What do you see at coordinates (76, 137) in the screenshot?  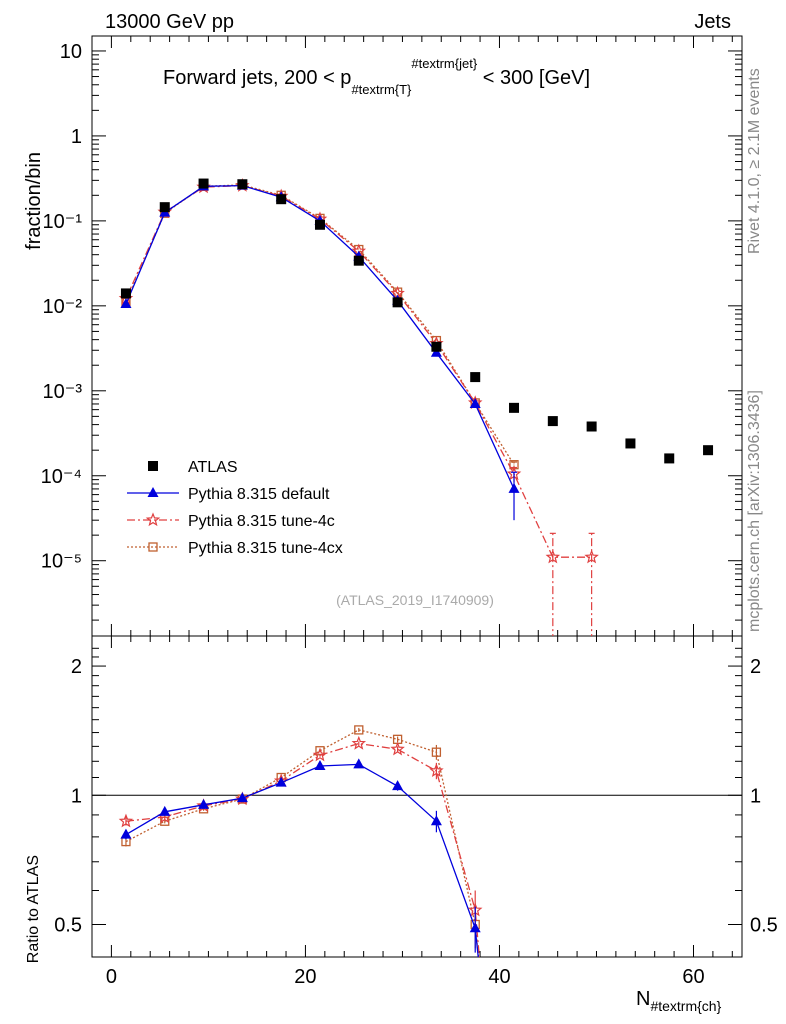 I see `main-y-tick-label: 1` at bounding box center [76, 137].